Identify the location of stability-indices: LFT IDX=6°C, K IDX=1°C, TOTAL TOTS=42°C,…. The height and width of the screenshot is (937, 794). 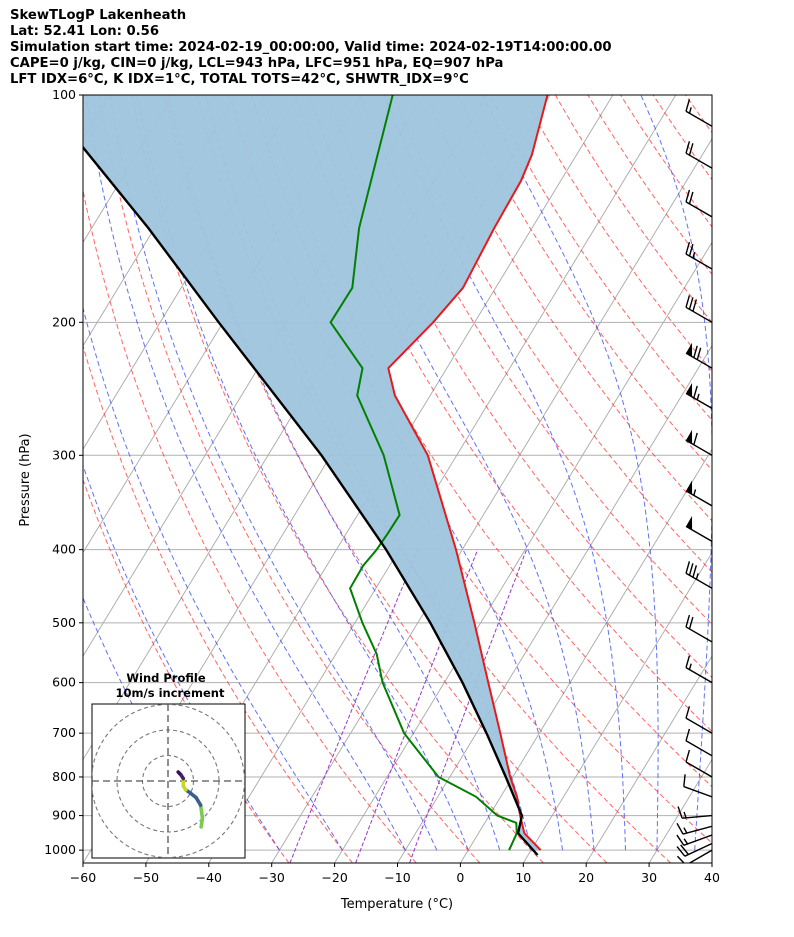
(239, 79).